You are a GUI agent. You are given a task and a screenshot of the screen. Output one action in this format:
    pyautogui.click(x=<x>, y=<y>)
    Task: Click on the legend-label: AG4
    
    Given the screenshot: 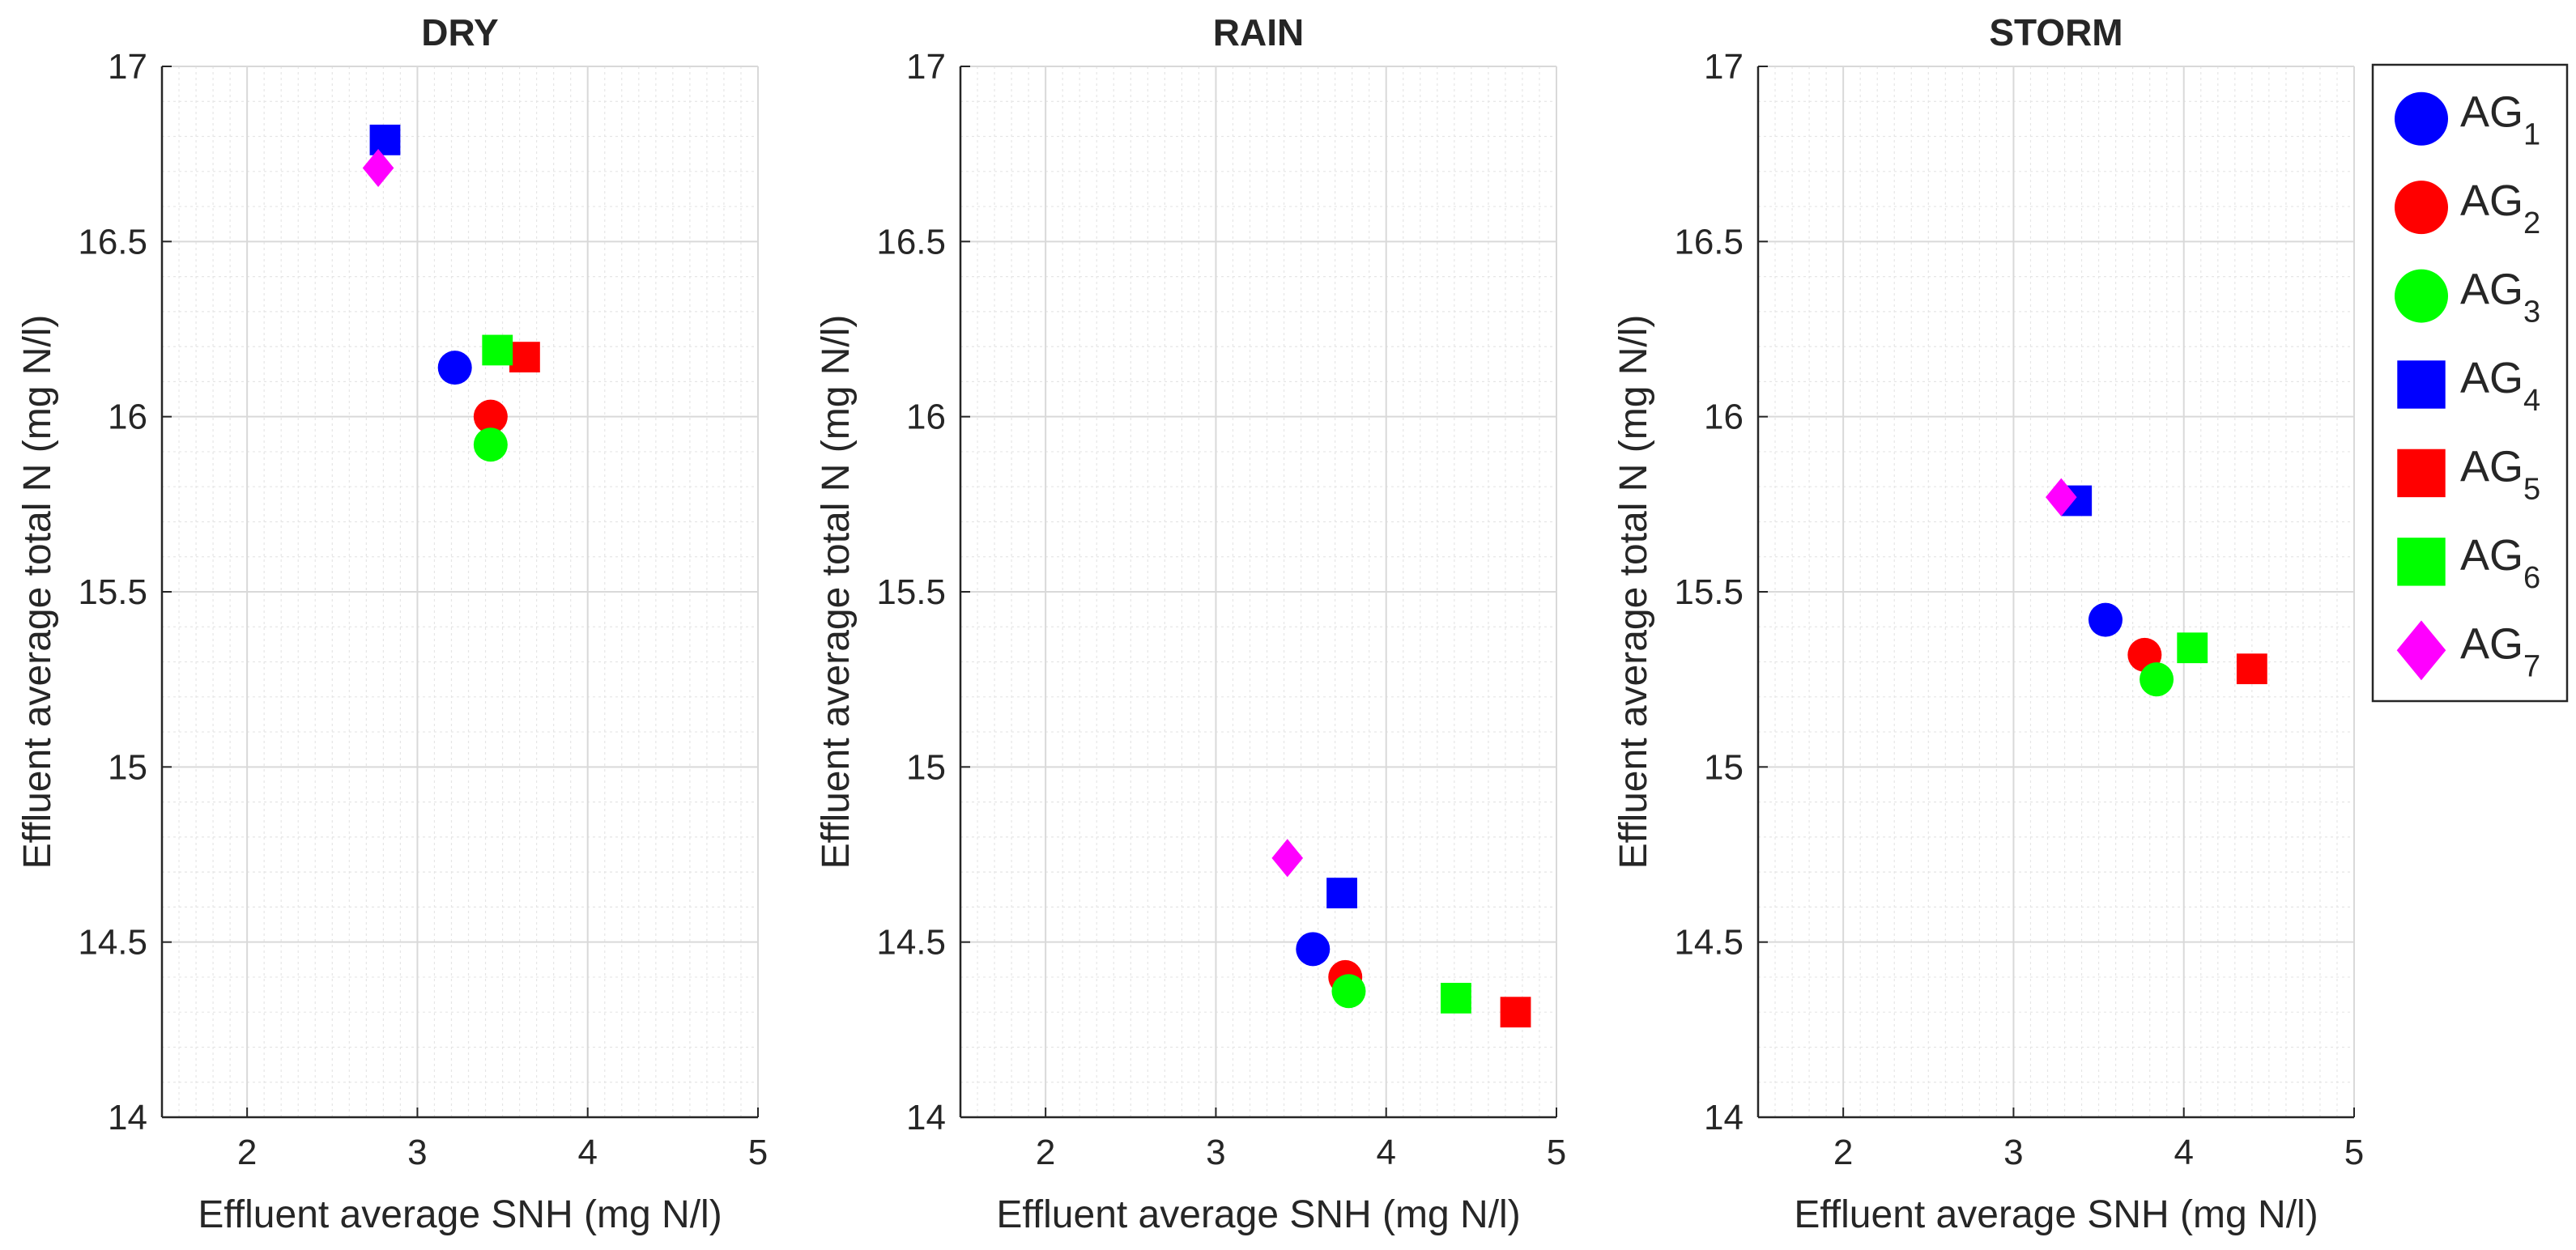 What is the action you would take?
    pyautogui.click(x=2500, y=386)
    